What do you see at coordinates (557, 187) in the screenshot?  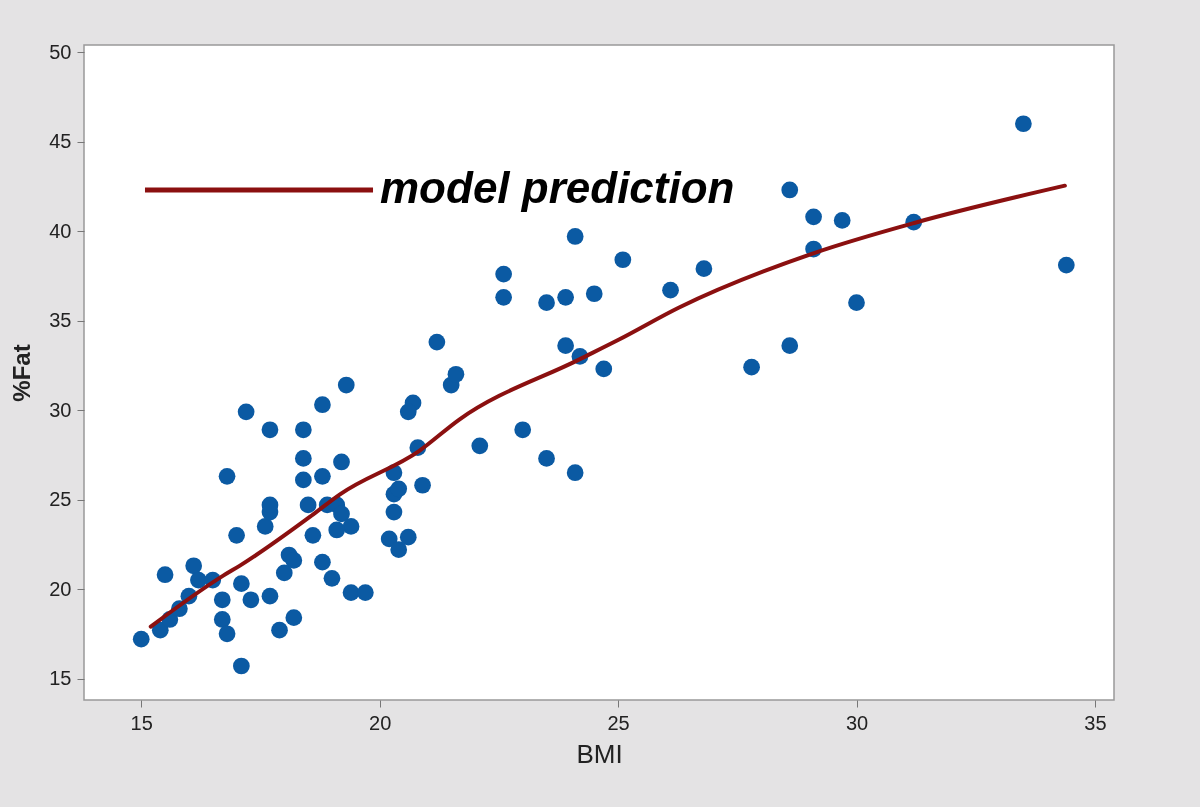 I see `series-label: model prediction` at bounding box center [557, 187].